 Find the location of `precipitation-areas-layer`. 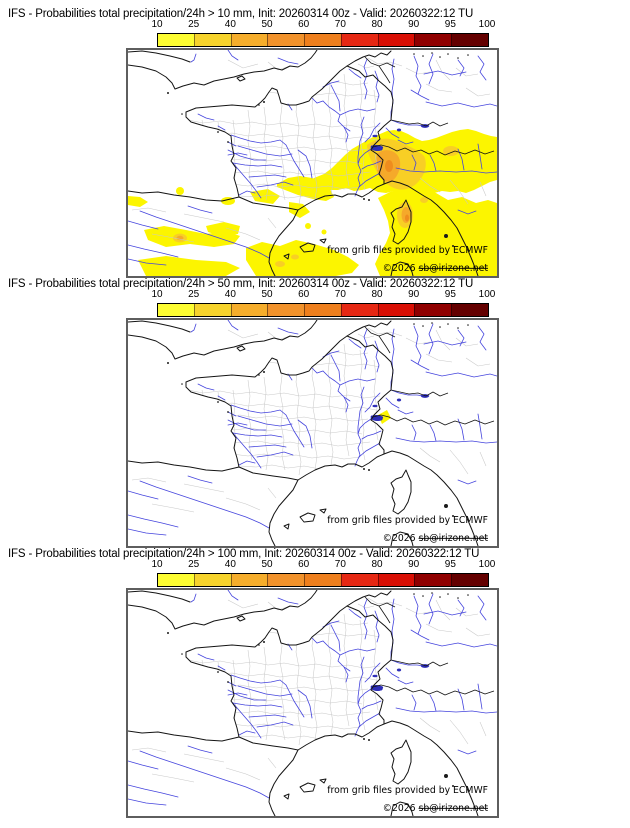

precipitation-areas-layer is located at coordinates (384, 417).